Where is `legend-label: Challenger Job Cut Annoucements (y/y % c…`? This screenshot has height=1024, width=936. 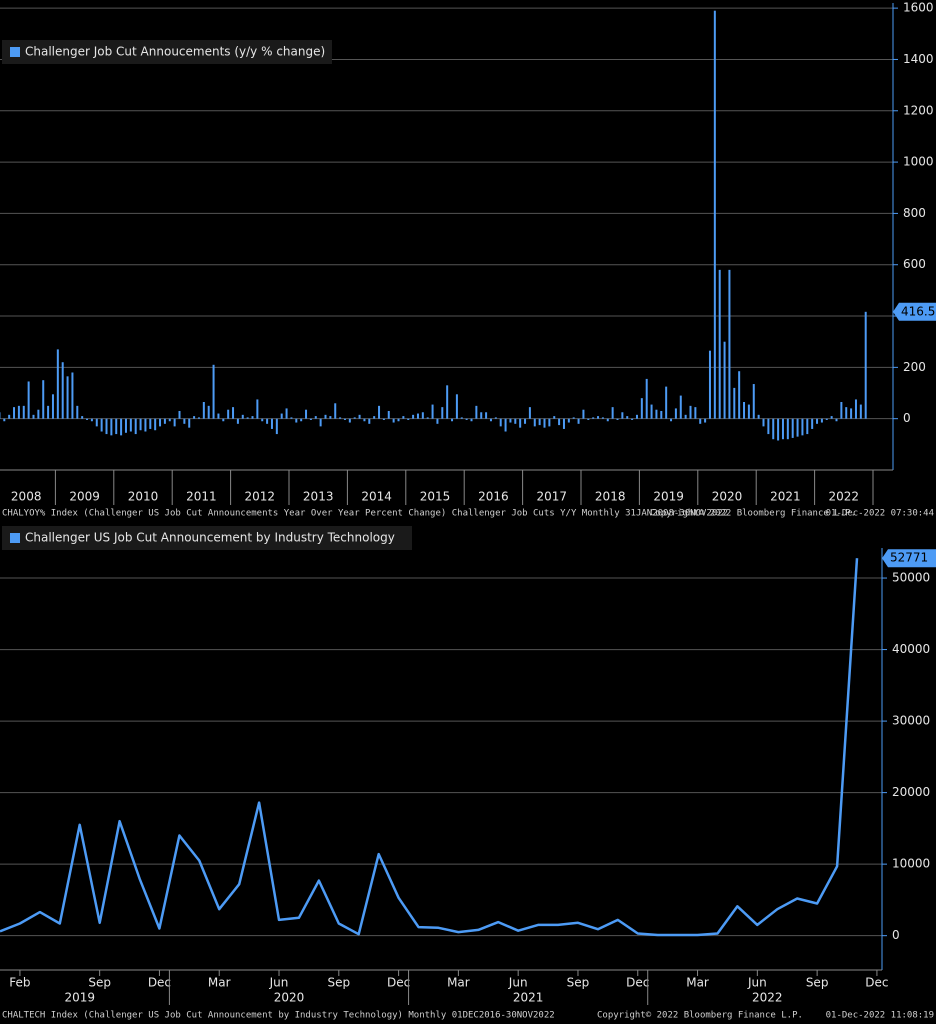
legend-label: Challenger Job Cut Annoucements (y/y % c… is located at coordinates (175, 52).